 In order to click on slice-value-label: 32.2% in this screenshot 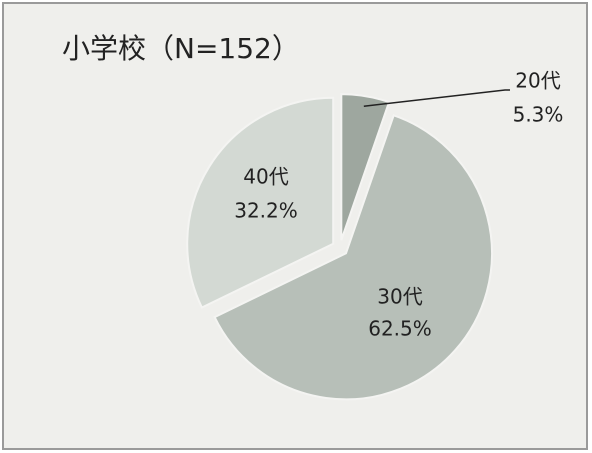, I will do `click(266, 211)`.